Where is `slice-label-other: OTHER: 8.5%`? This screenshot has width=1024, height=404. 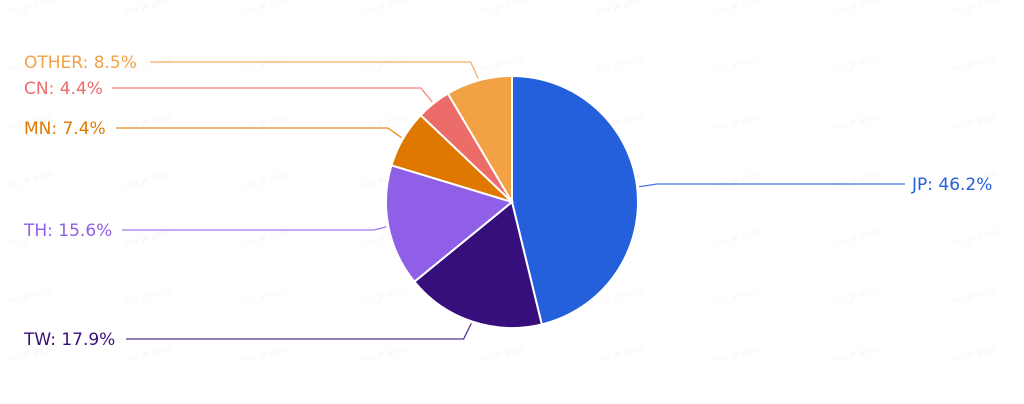
slice-label-other: OTHER: 8.5% is located at coordinates (80, 63).